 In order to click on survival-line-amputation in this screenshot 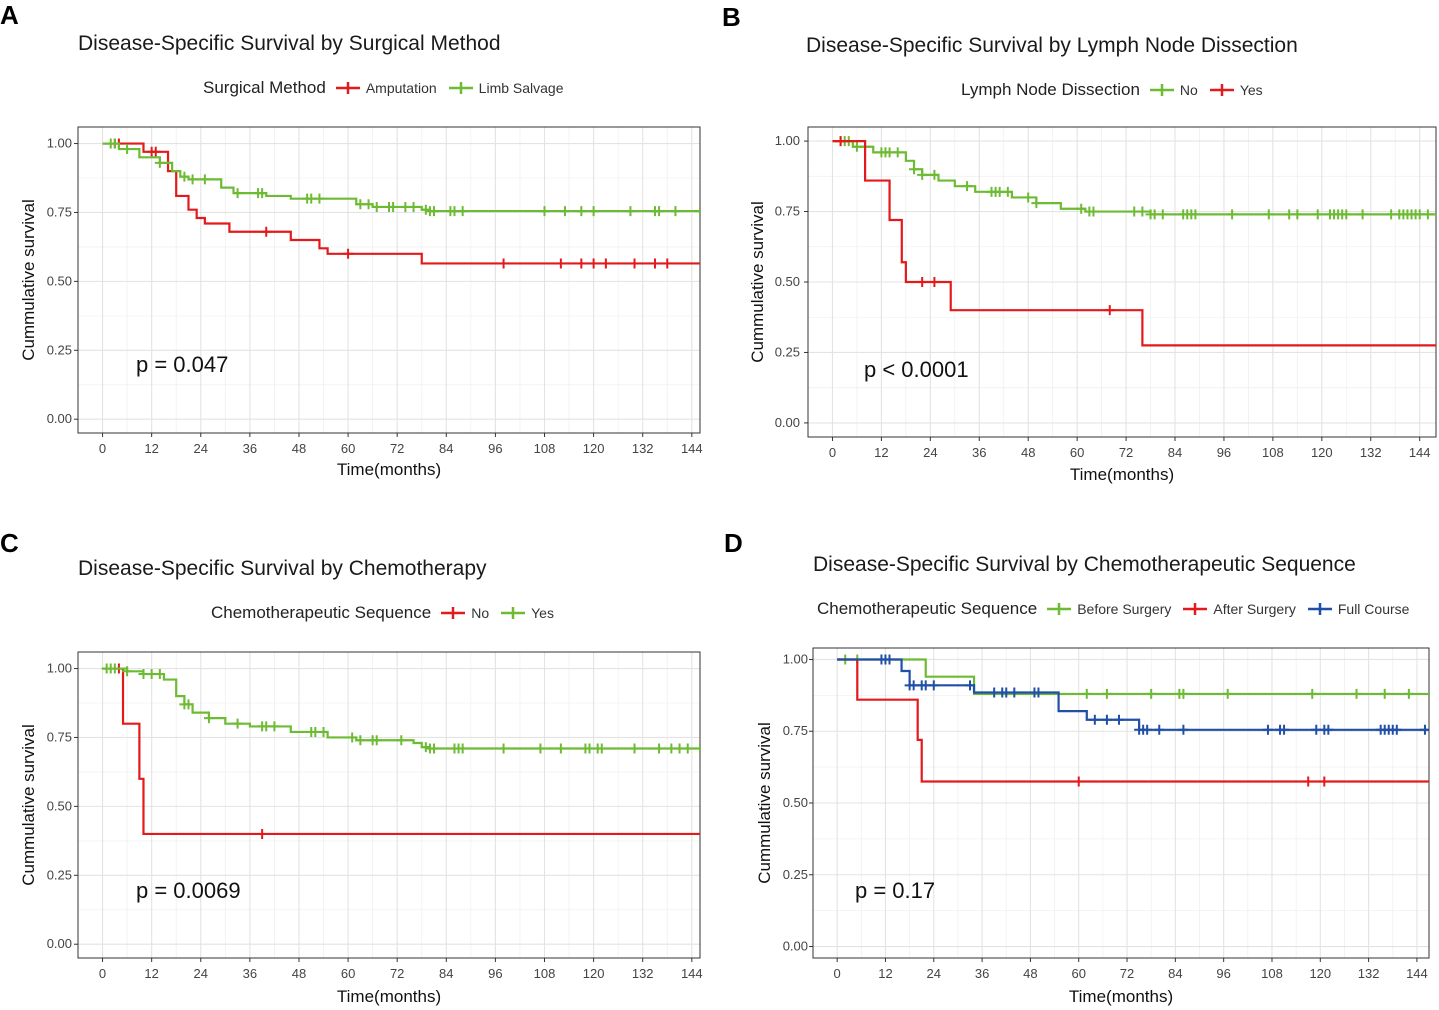, I will do `click(401, 203)`.